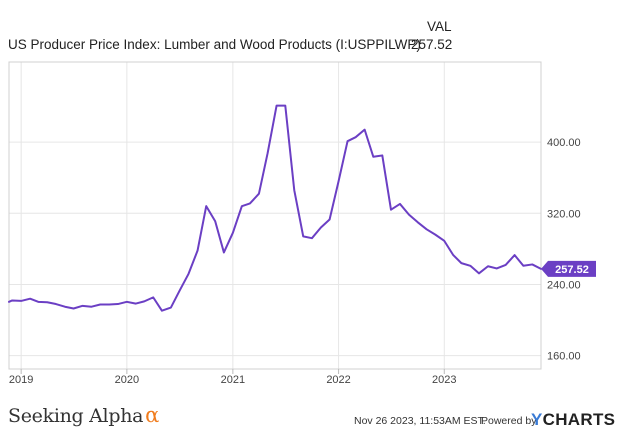 The width and height of the screenshot is (635, 435). What do you see at coordinates (432, 44) in the screenshot?
I see `legend-series-value: 257.52` at bounding box center [432, 44].